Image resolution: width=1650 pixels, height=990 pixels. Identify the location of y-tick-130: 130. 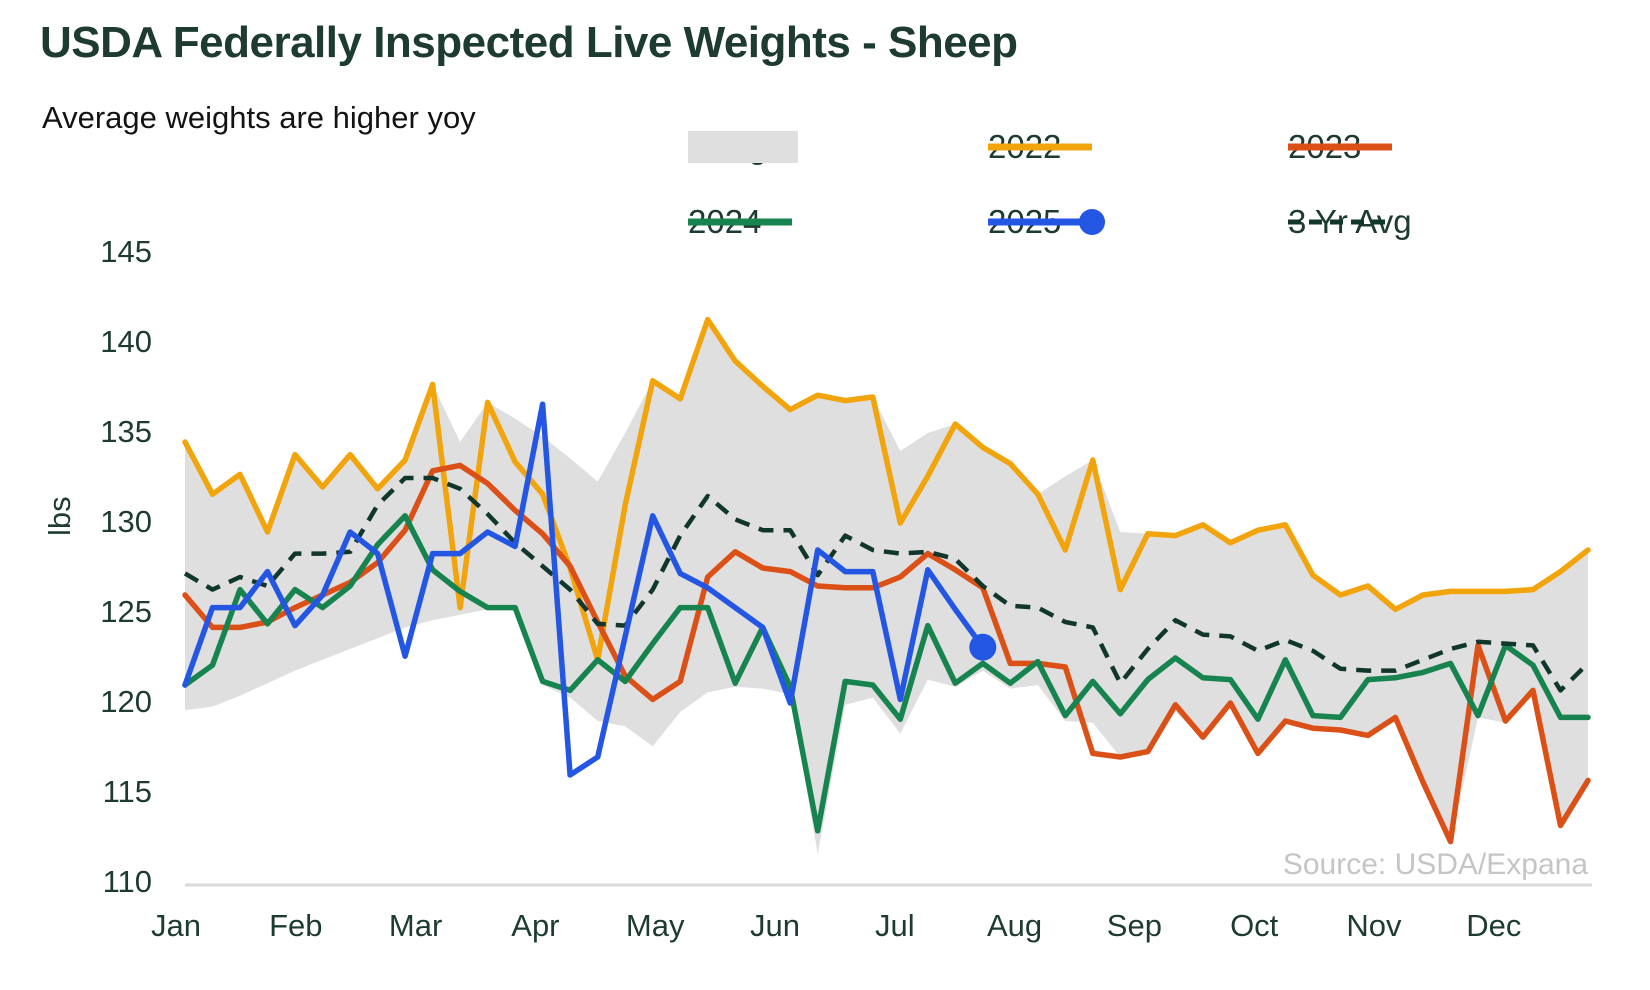
(126, 521).